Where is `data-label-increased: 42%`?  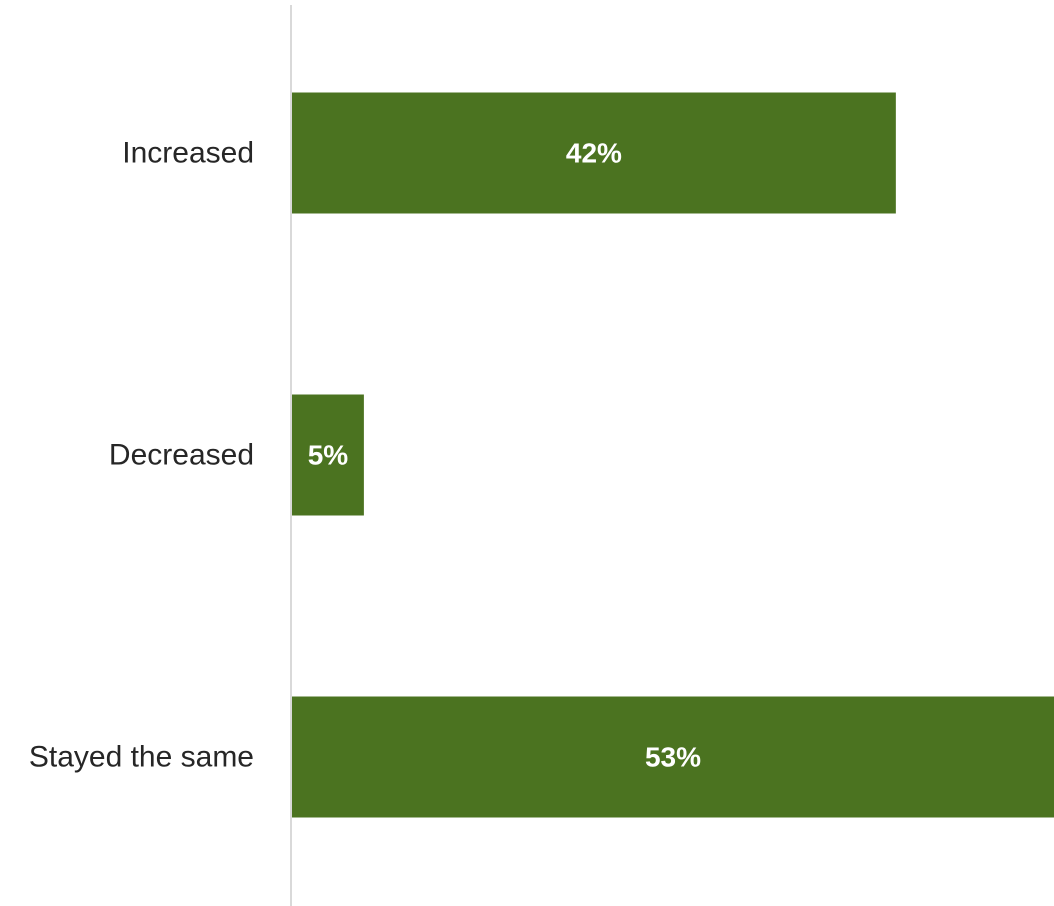
data-label-increased: 42% is located at coordinates (594, 153).